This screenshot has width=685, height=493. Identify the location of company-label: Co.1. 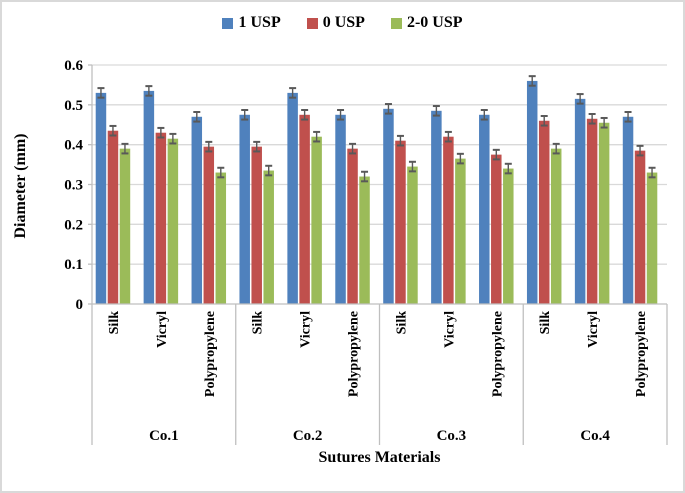
(164, 436).